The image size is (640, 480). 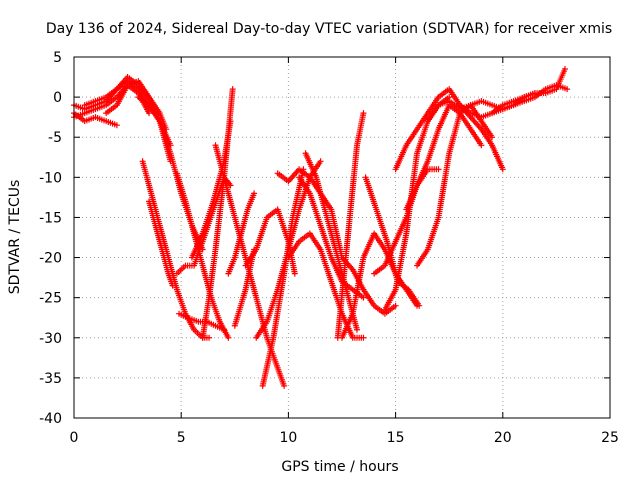 What do you see at coordinates (55, 138) in the screenshot?
I see `y-tick-label: -5` at bounding box center [55, 138].